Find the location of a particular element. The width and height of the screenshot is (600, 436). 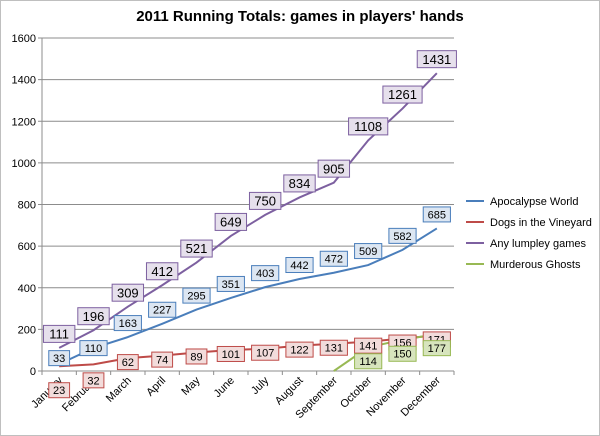

data-label: 649 is located at coordinates (231, 221).